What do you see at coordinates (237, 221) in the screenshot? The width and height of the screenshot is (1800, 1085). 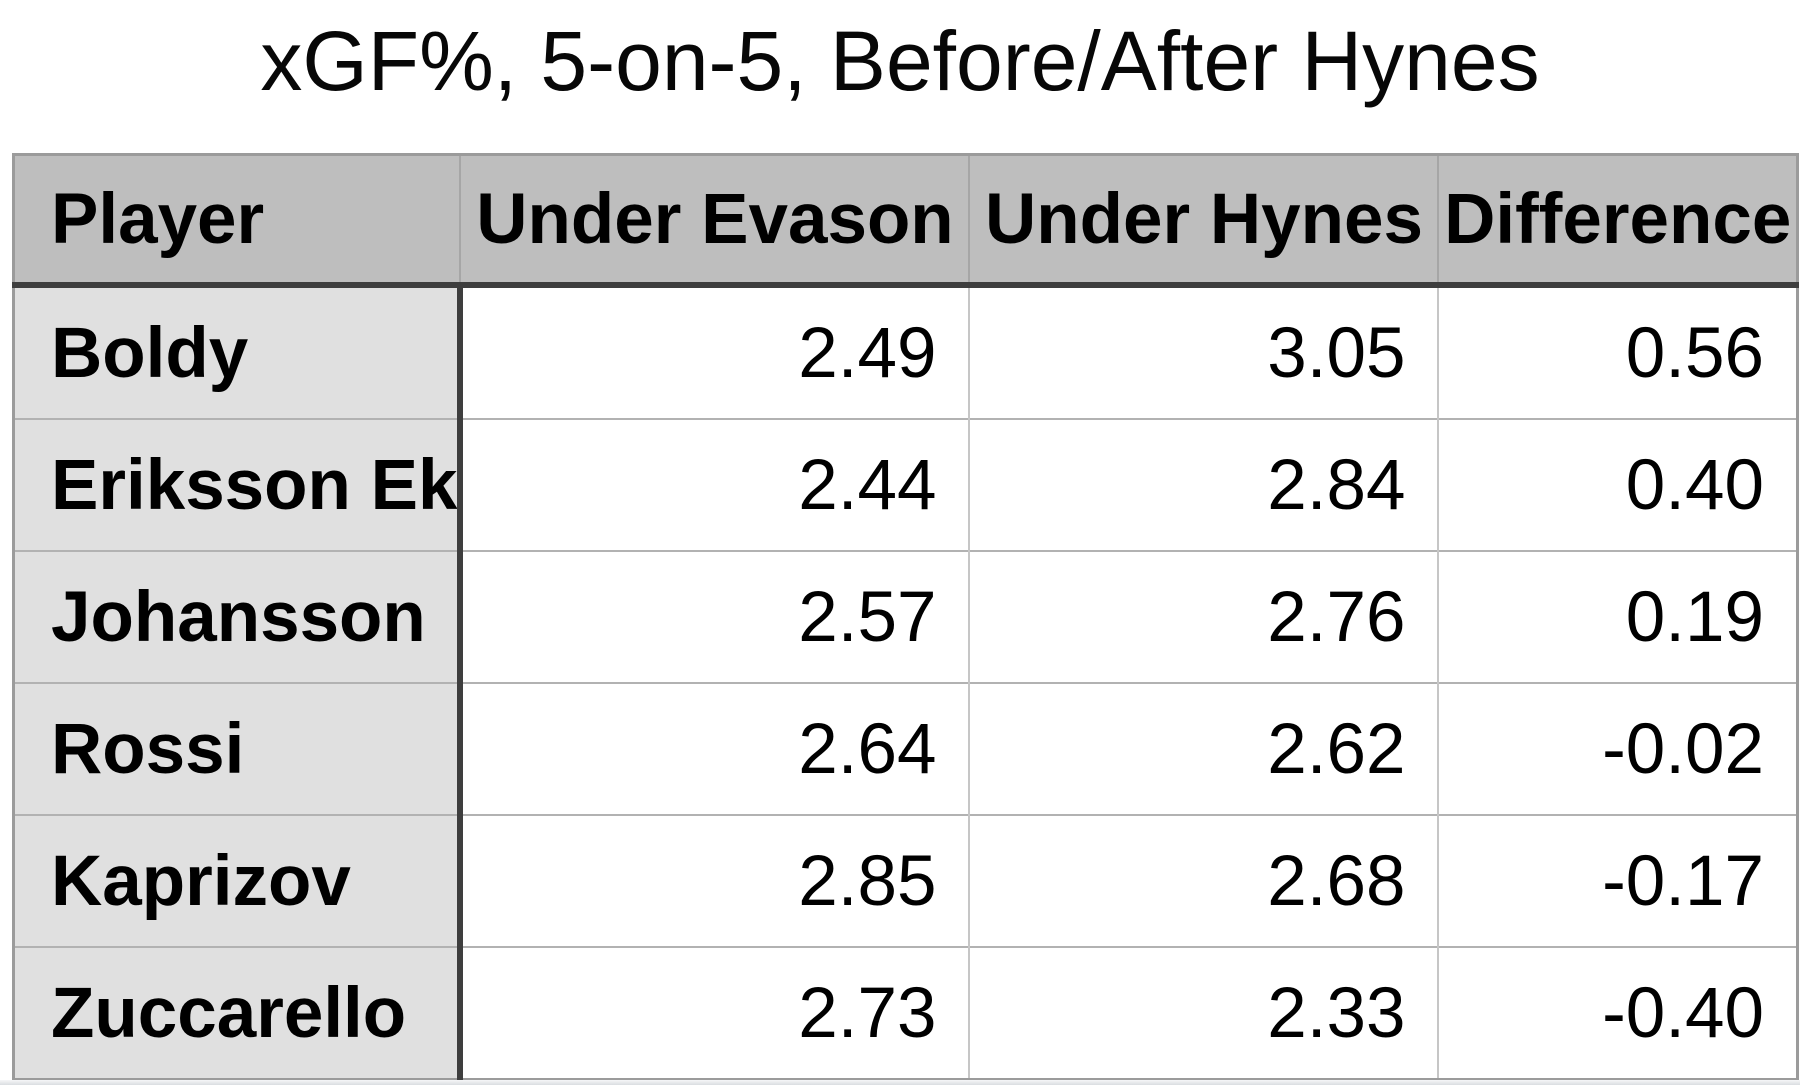 I see `col-header-player: Player` at bounding box center [237, 221].